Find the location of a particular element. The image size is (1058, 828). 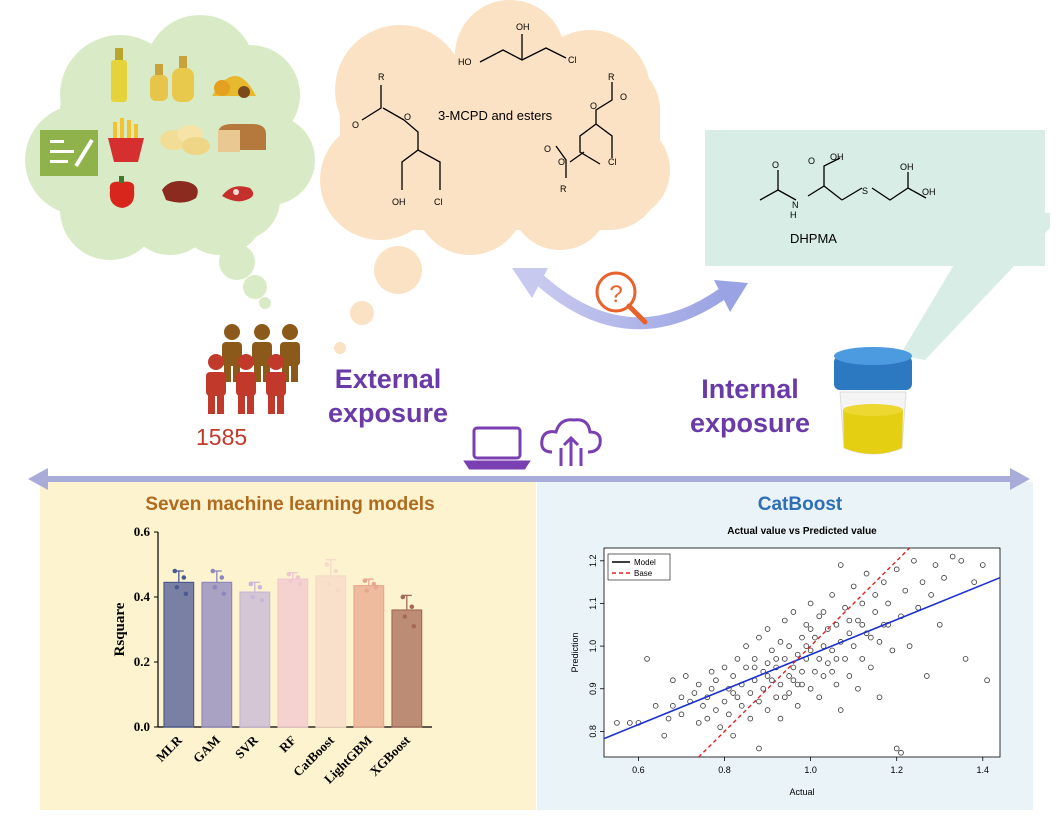

magnifier-question-icon: ? is located at coordinates (621, 298).